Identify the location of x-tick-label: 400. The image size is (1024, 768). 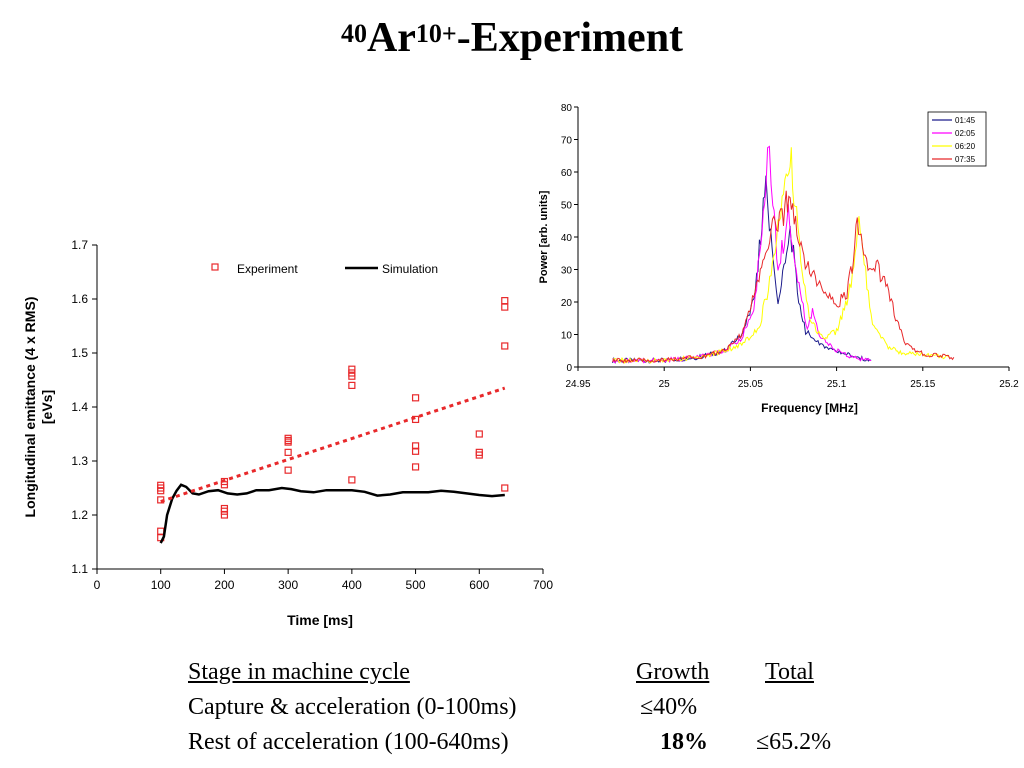
(352, 585).